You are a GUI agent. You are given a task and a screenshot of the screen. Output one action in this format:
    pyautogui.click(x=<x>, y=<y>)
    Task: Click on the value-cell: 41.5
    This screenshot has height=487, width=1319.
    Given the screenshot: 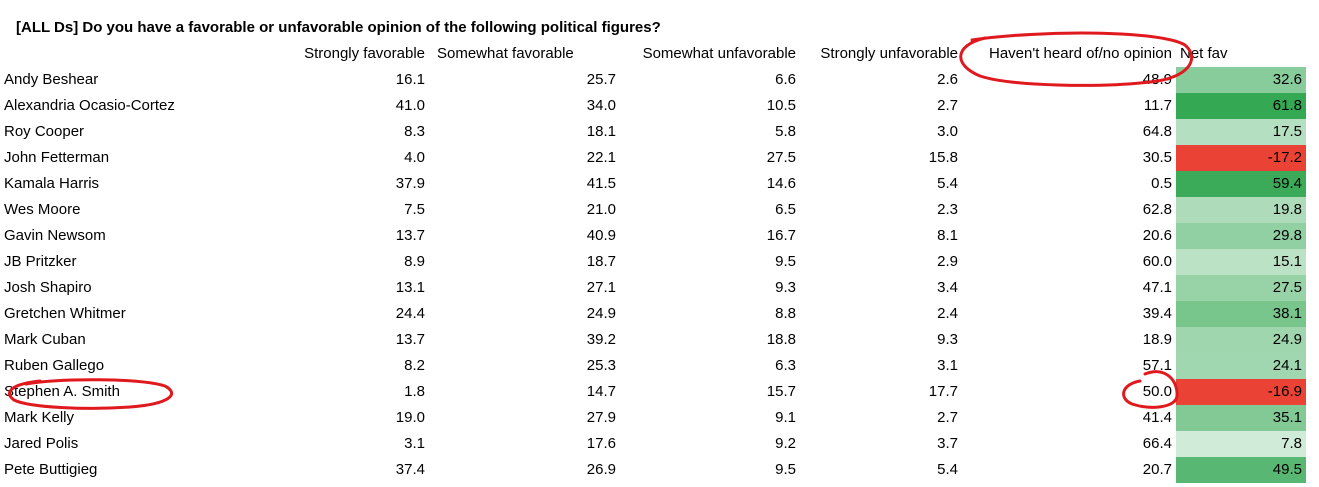 What is the action you would take?
    pyautogui.click(x=601, y=183)
    